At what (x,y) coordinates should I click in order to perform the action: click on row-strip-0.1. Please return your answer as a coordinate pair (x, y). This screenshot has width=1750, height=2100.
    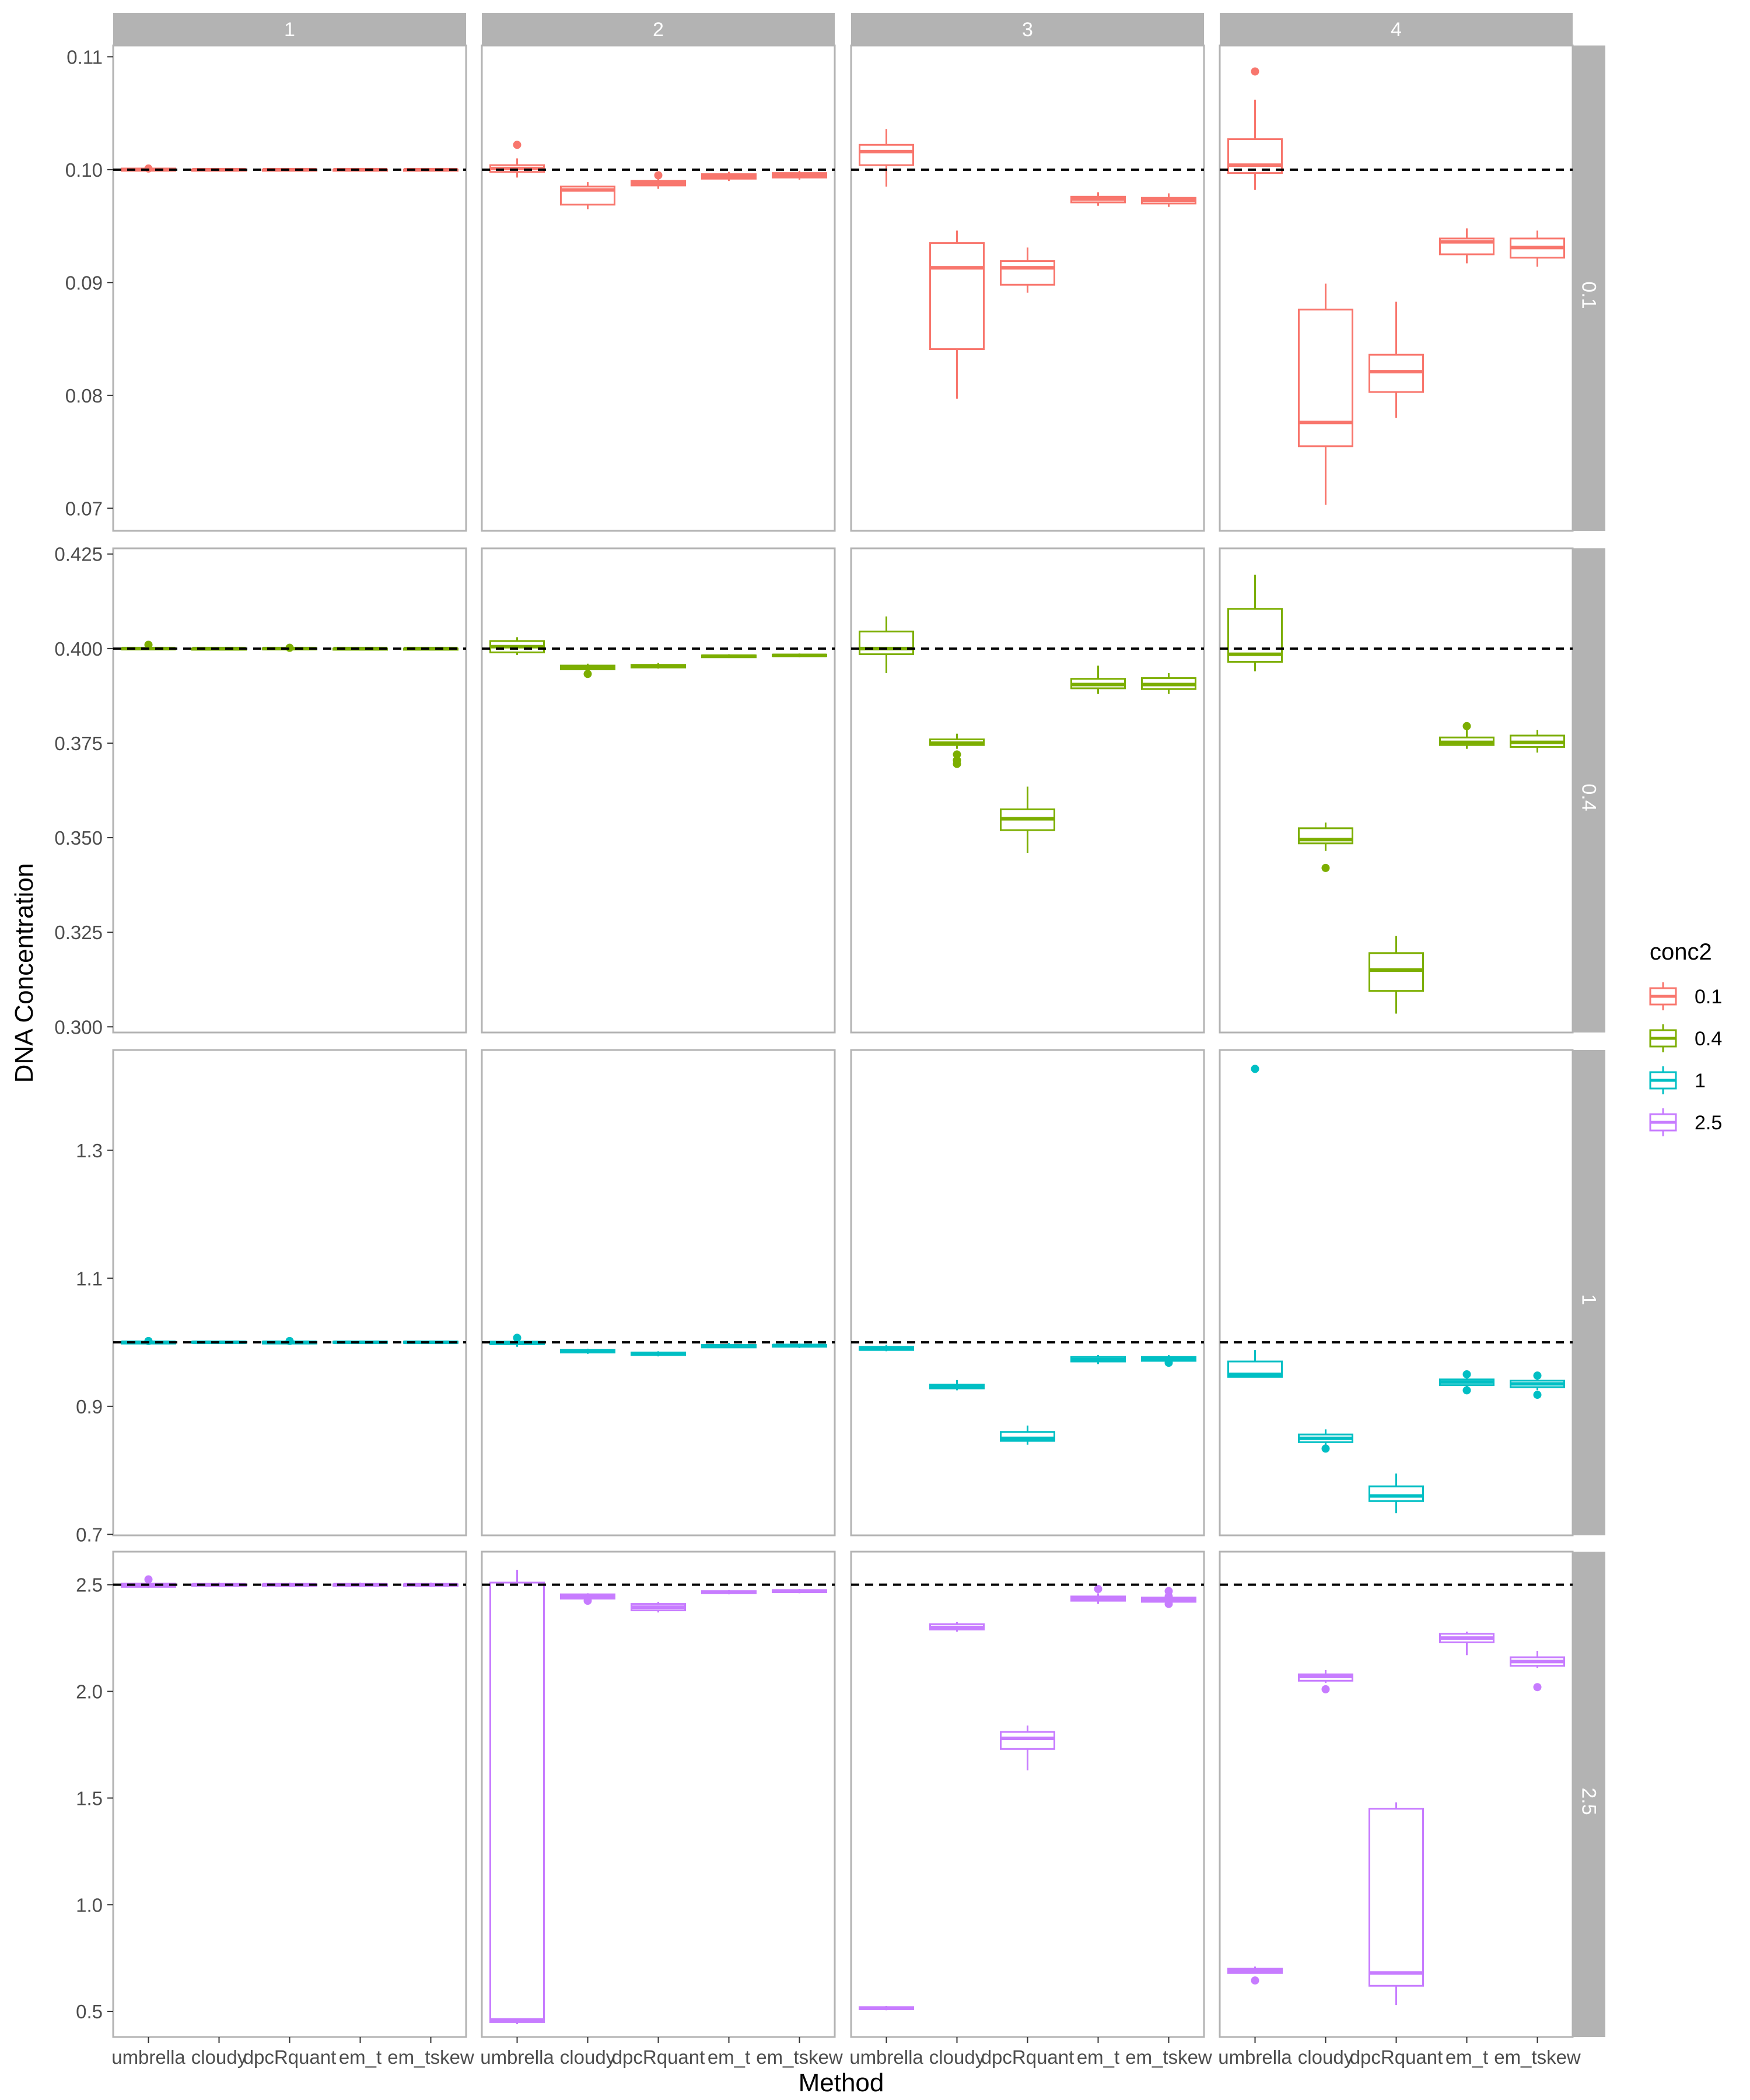
    Looking at the image, I should click on (1589, 288).